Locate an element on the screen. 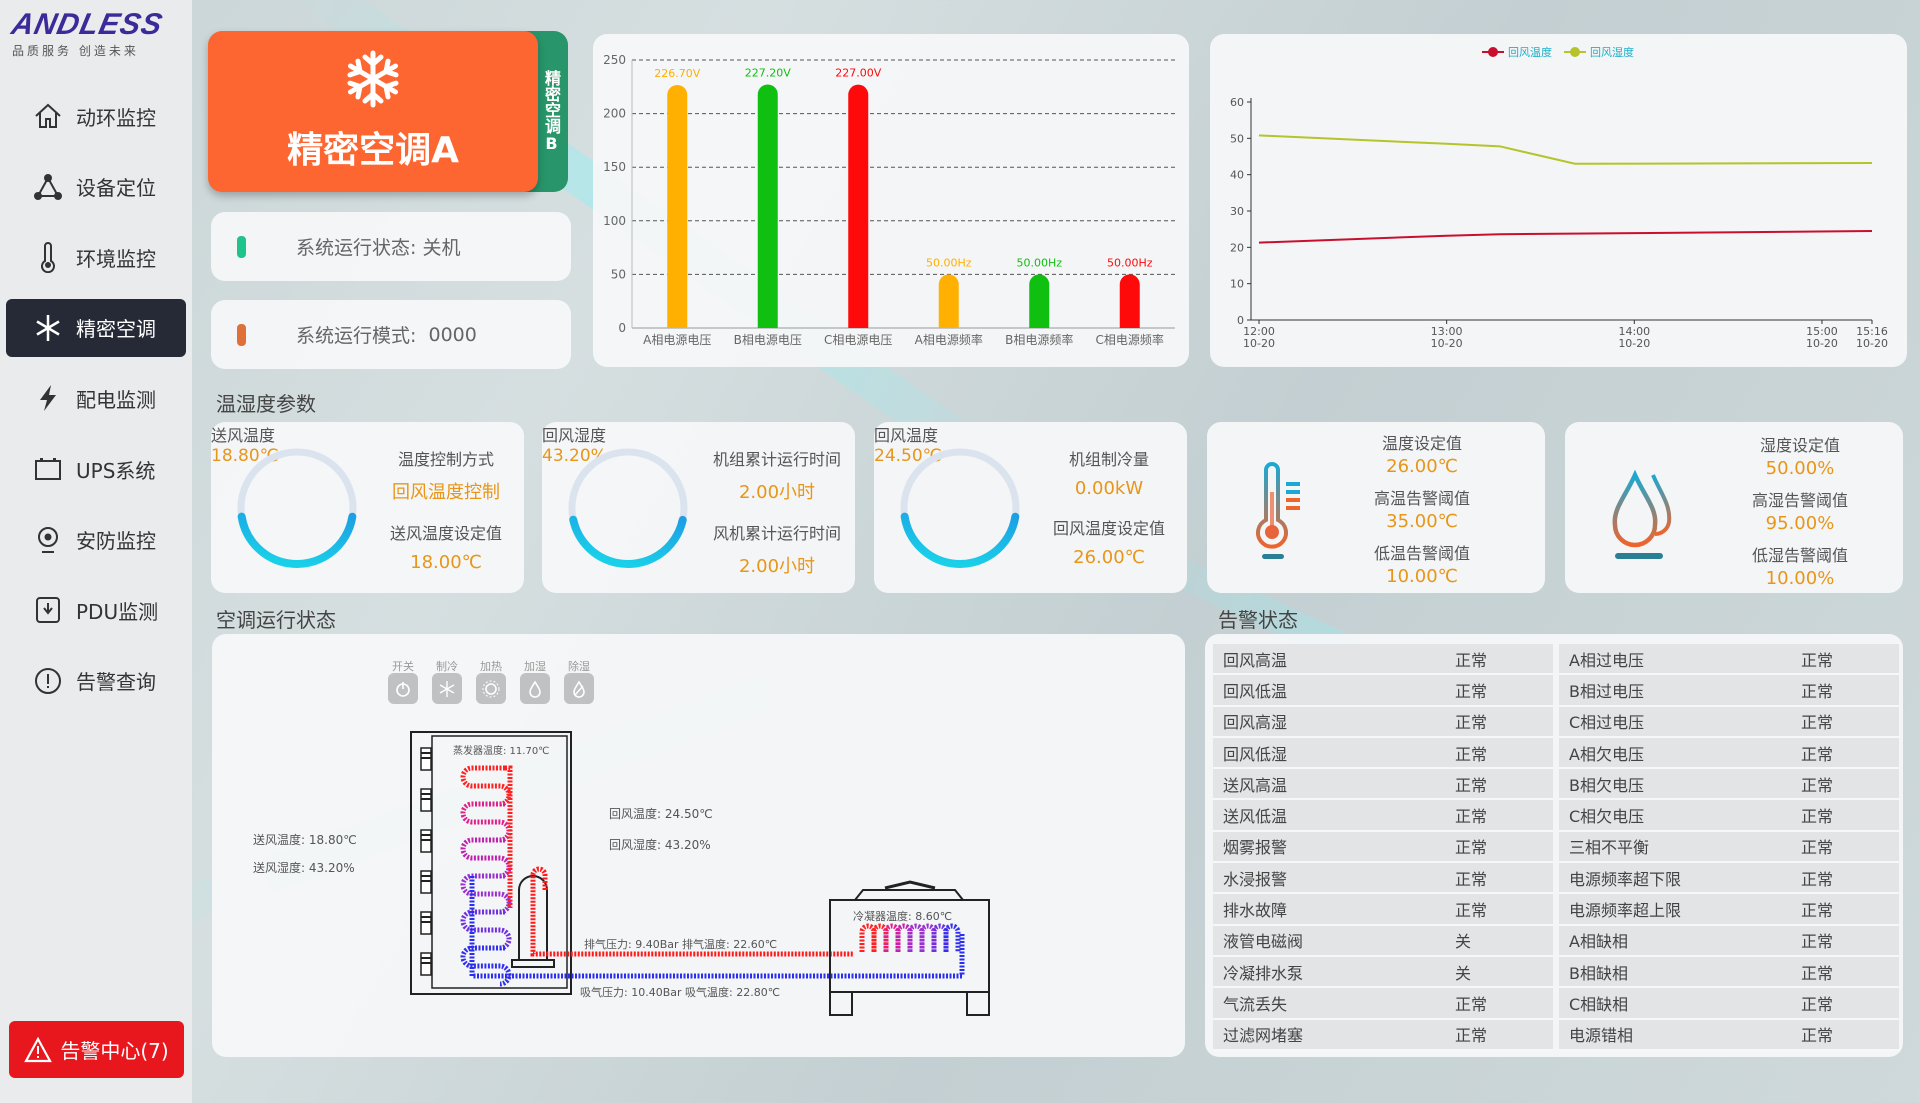 Image resolution: width=1920 pixels, height=1103 pixels. alarm-row: 回风低湿 正常 is located at coordinates (1383, 753).